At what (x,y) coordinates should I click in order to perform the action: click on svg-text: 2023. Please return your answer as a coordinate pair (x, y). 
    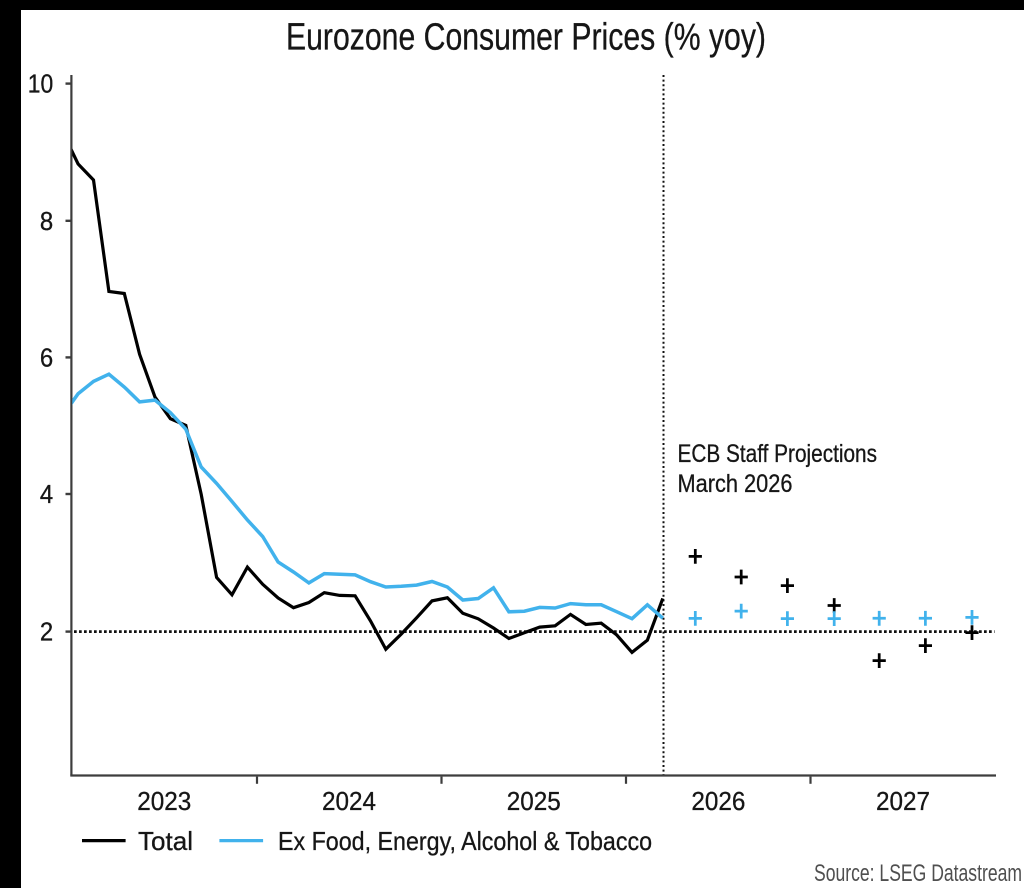
    Looking at the image, I should click on (164, 802).